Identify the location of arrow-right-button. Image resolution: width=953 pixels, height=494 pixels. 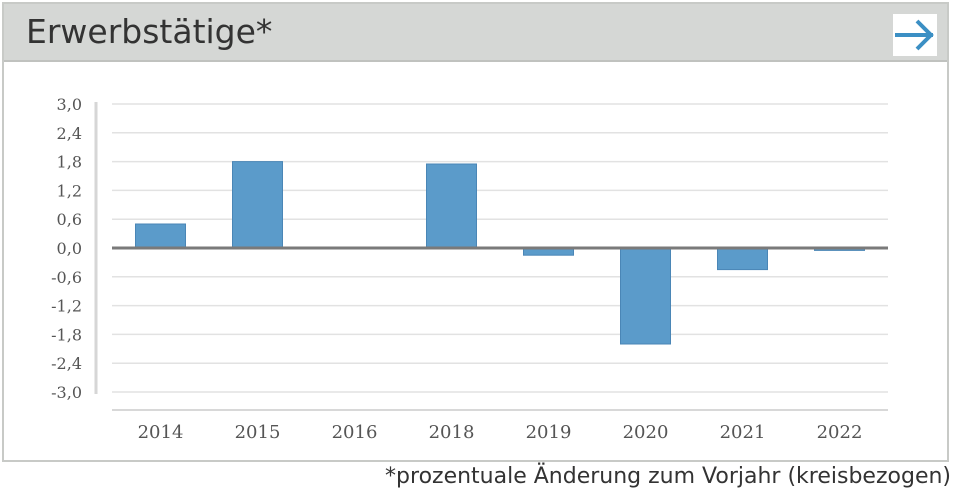
(915, 35).